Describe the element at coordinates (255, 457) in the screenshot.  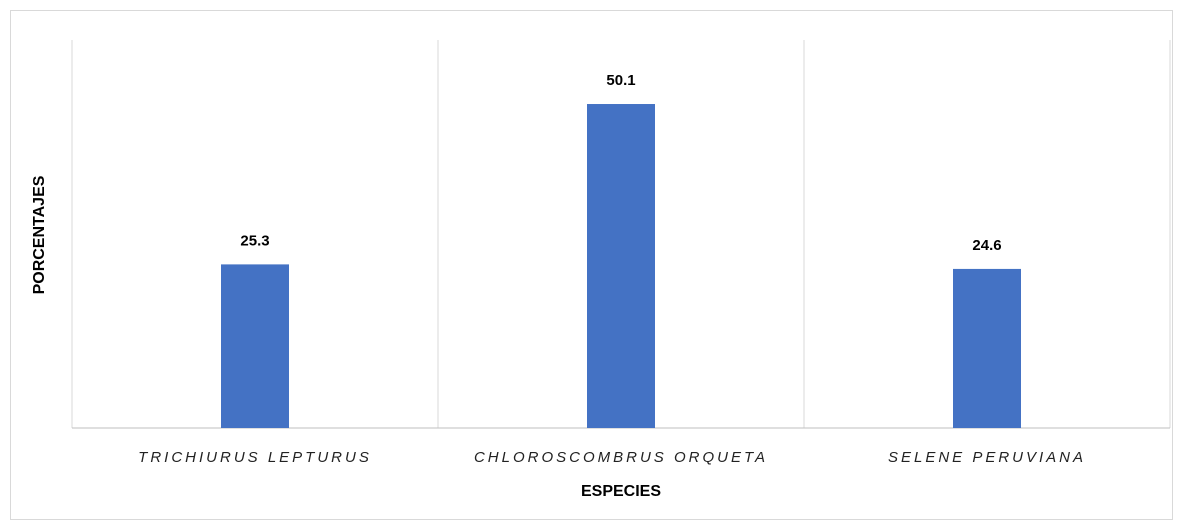
I see `x-tick-label: TRICHIURUS LEPTURUS` at that location.